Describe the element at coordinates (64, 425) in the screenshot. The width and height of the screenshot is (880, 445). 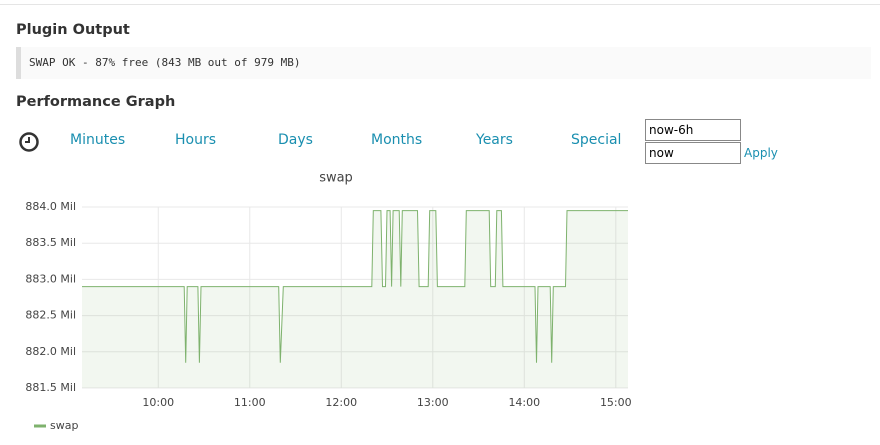
I see `legend-label: swap` at that location.